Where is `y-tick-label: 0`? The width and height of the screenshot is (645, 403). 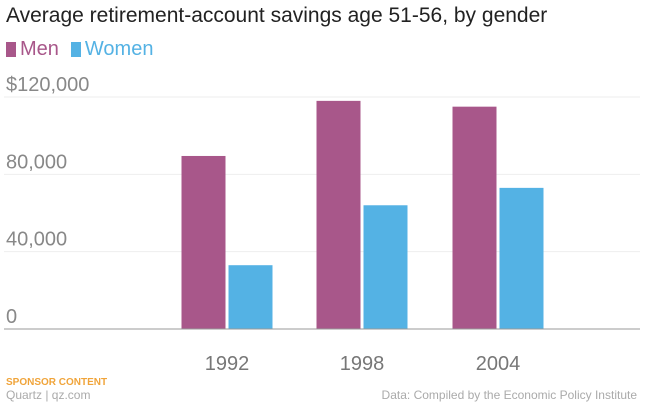 y-tick-label: 0 is located at coordinates (11, 317).